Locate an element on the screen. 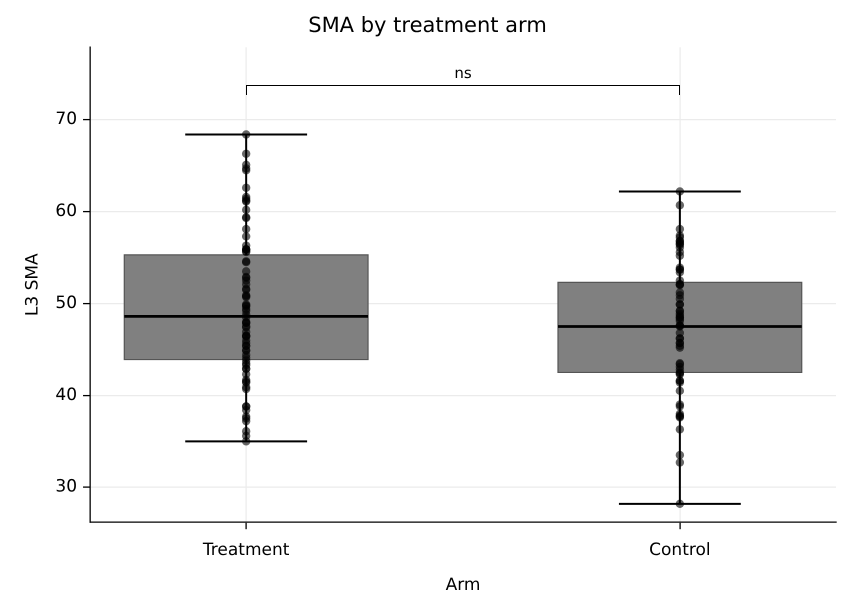 The height and width of the screenshot is (611, 850). chart-title: SMA by treatment arm is located at coordinates (427, 25).